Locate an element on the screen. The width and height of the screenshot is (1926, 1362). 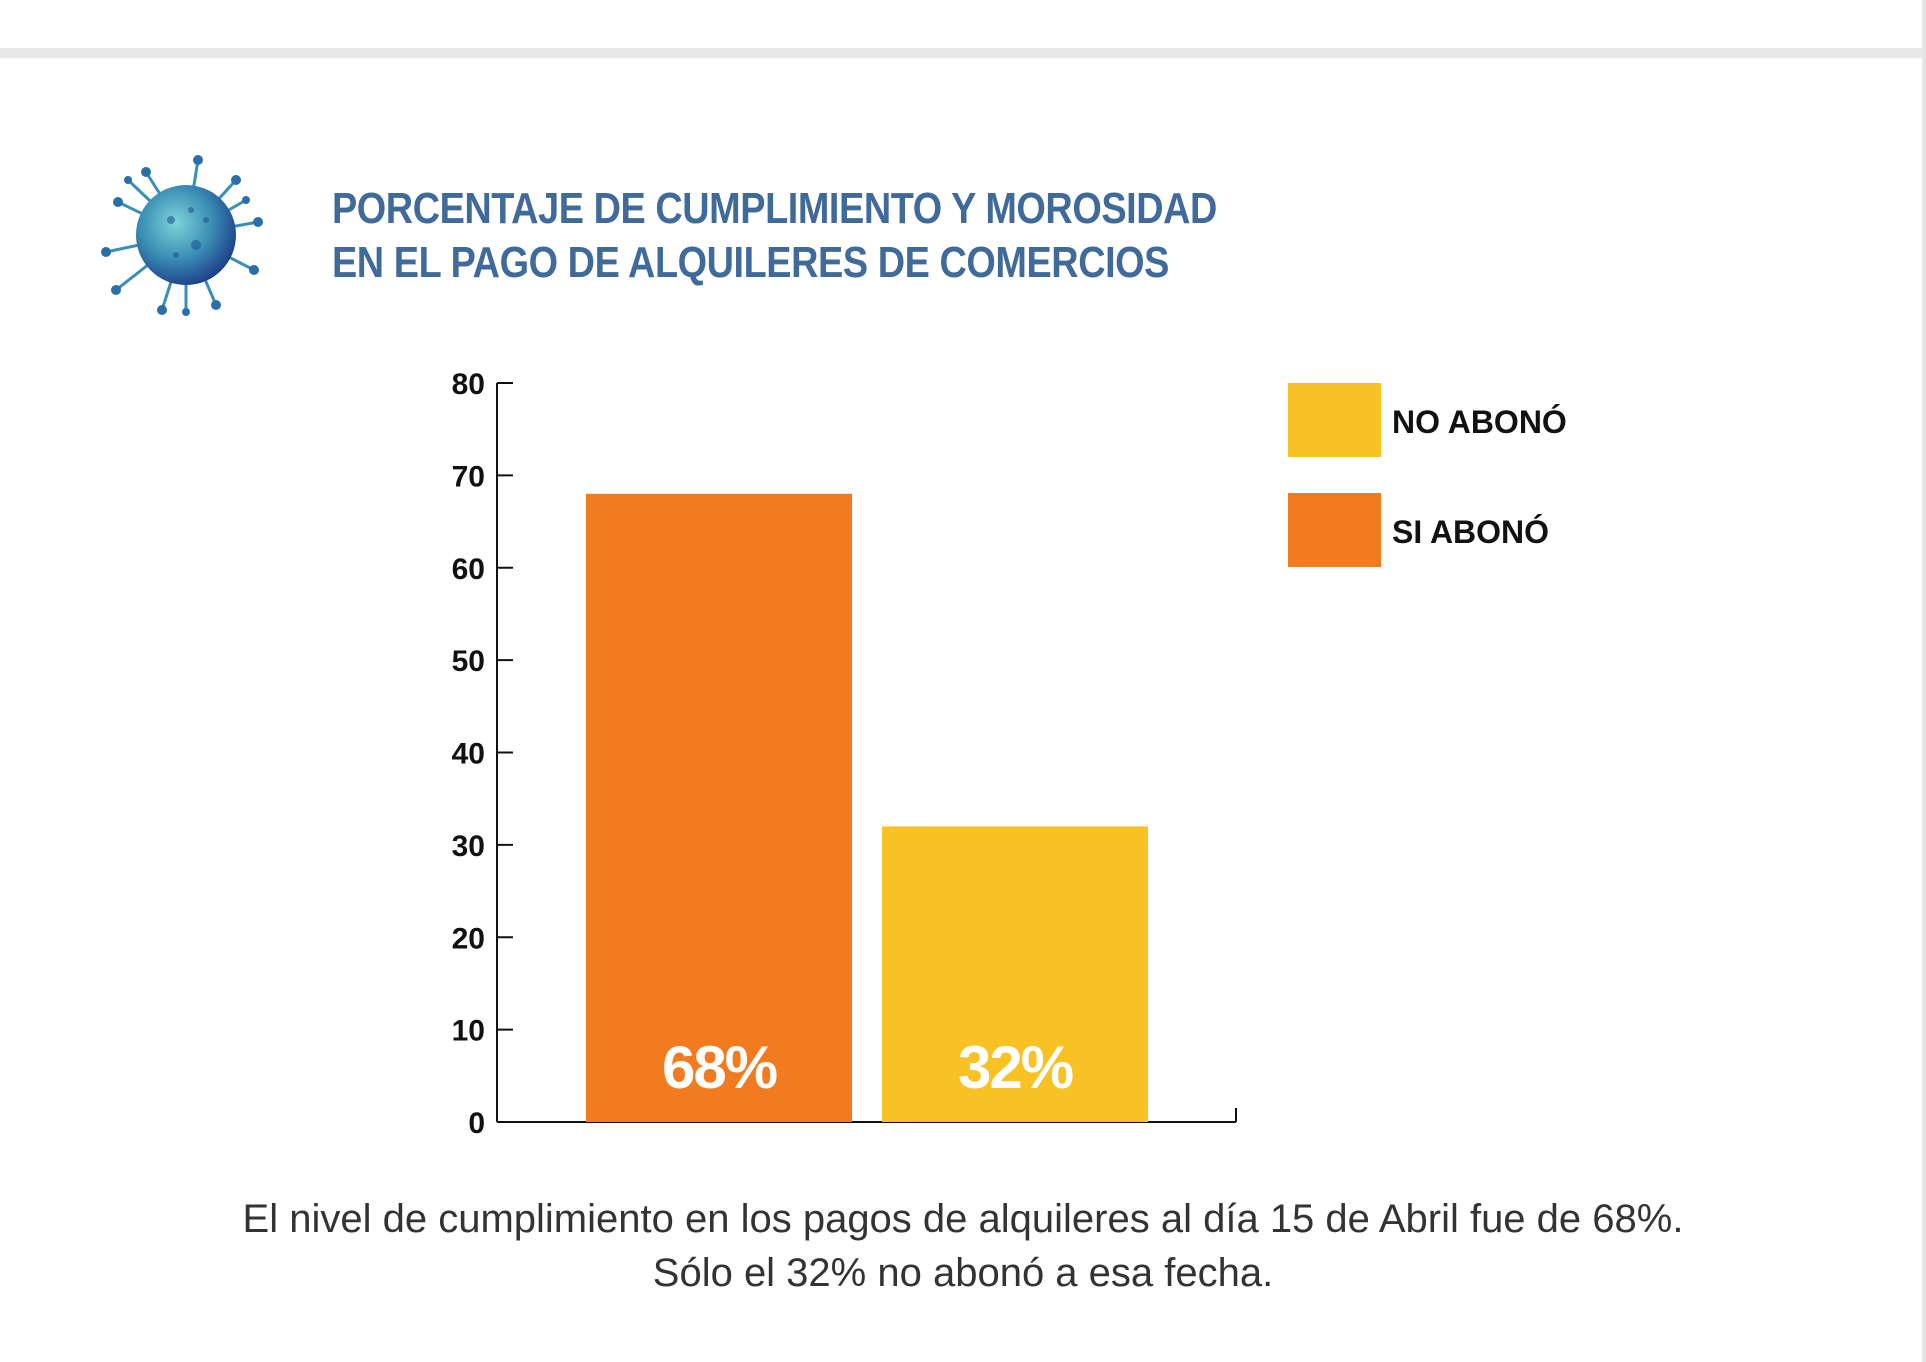
virus-icon is located at coordinates (182, 235).